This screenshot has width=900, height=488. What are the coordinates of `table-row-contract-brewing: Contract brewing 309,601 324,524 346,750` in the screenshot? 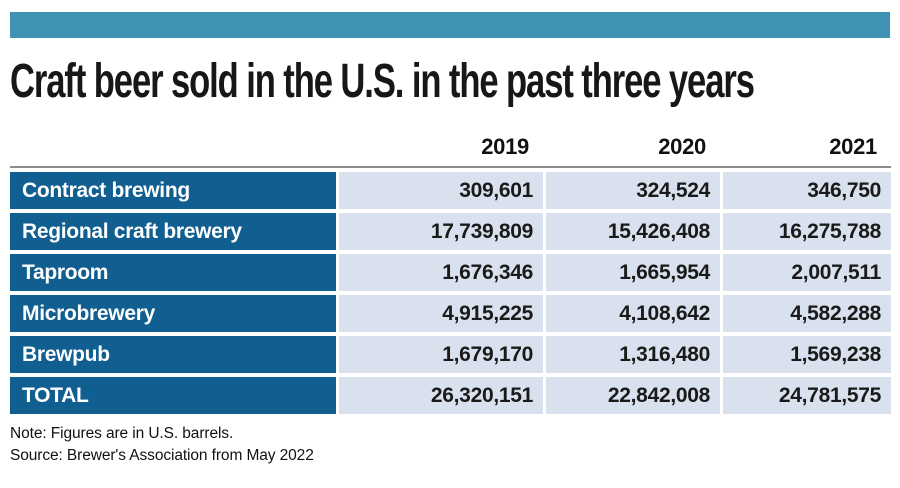 It's located at (450, 190).